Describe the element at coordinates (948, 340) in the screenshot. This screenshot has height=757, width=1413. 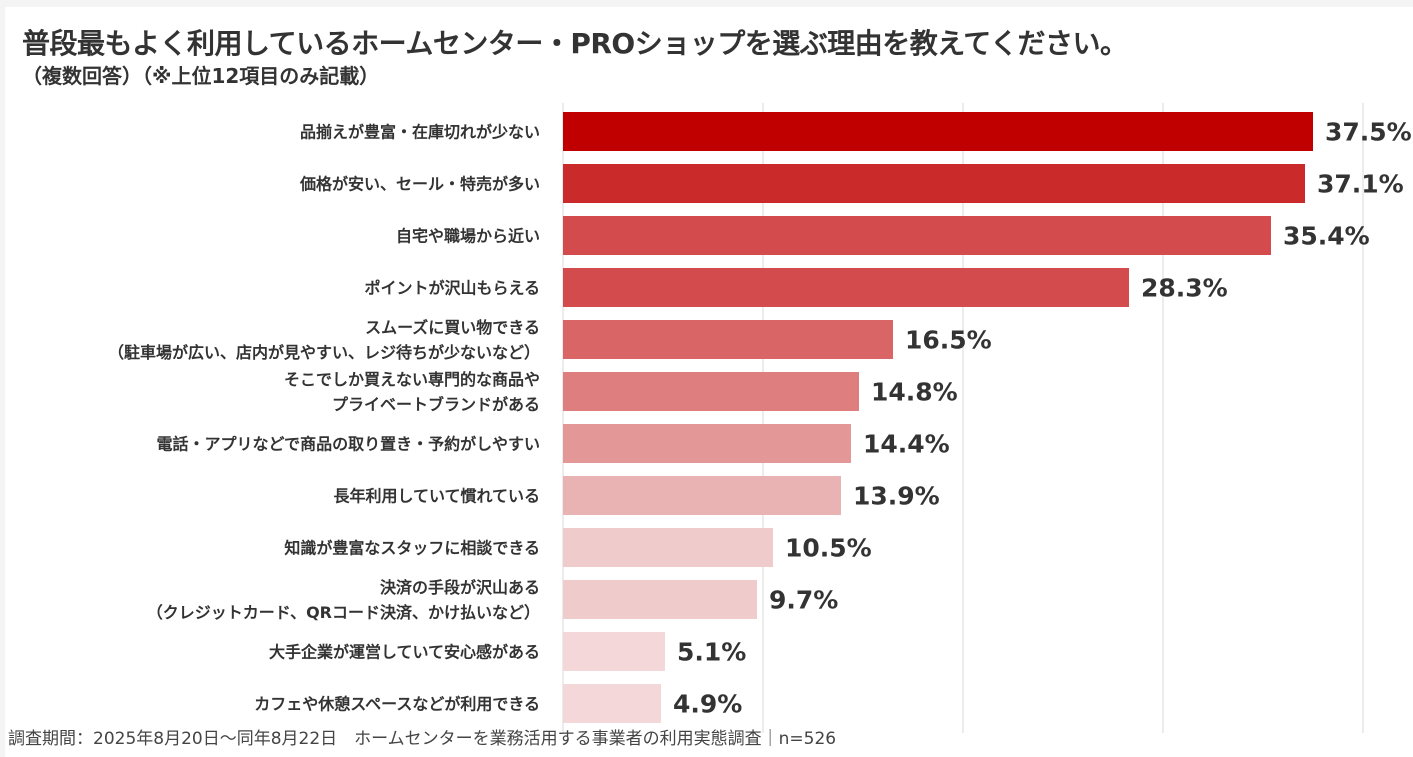
I see `data-label: 16.5%` at that location.